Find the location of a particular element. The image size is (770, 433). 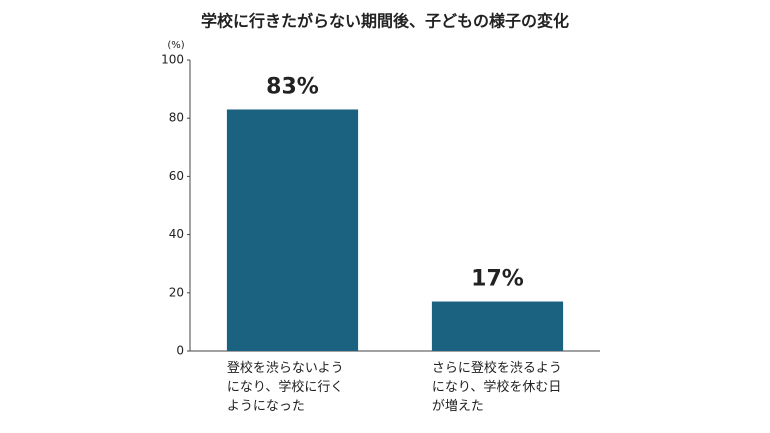

x-tick-label: さらに登校を渋るよう になり、学校を休む日 が増えた is located at coordinates (496, 387).